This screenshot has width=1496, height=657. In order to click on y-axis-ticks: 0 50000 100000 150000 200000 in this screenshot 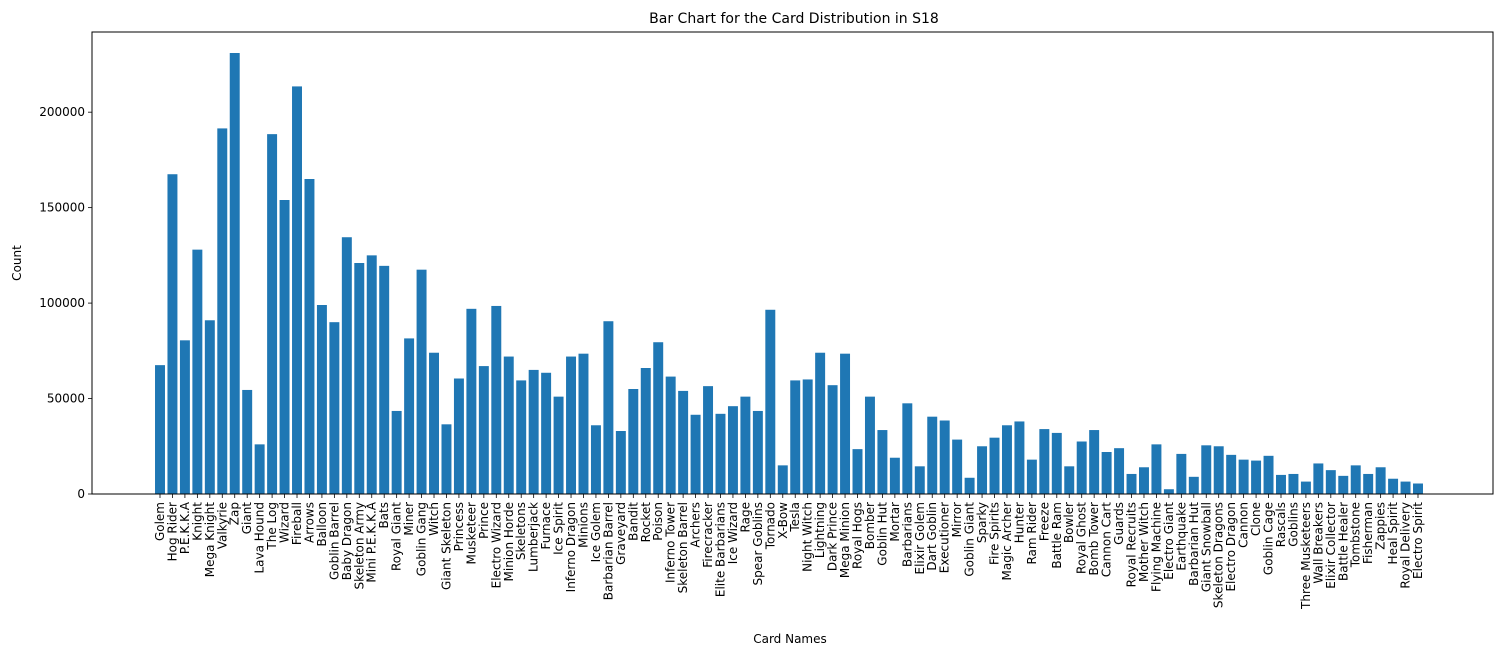, I will do `click(65, 303)`.